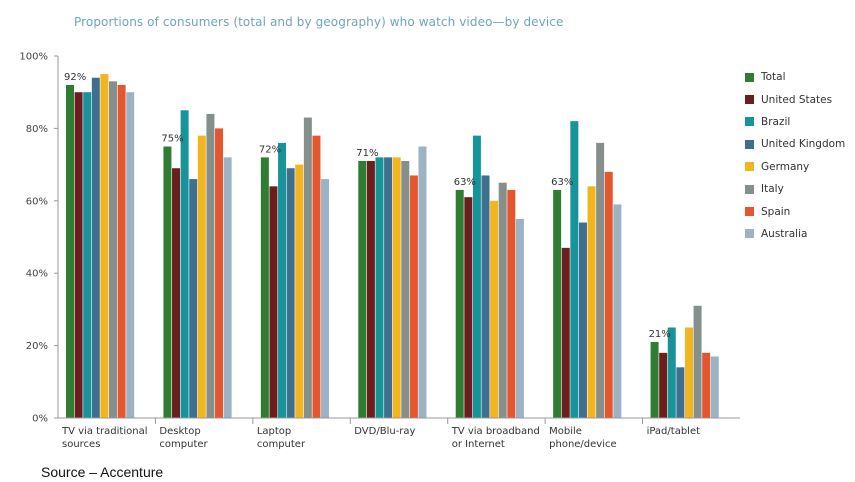 The width and height of the screenshot is (855, 482). I want to click on legend-item: Italy, so click(795, 189).